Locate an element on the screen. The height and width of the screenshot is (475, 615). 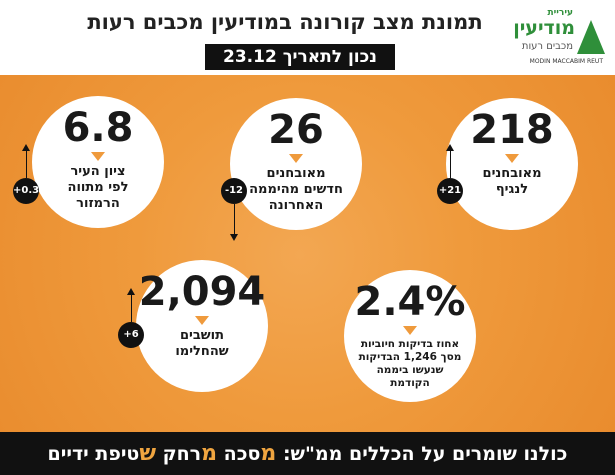
change-badge: +0.3 is located at coordinates (26, 191).